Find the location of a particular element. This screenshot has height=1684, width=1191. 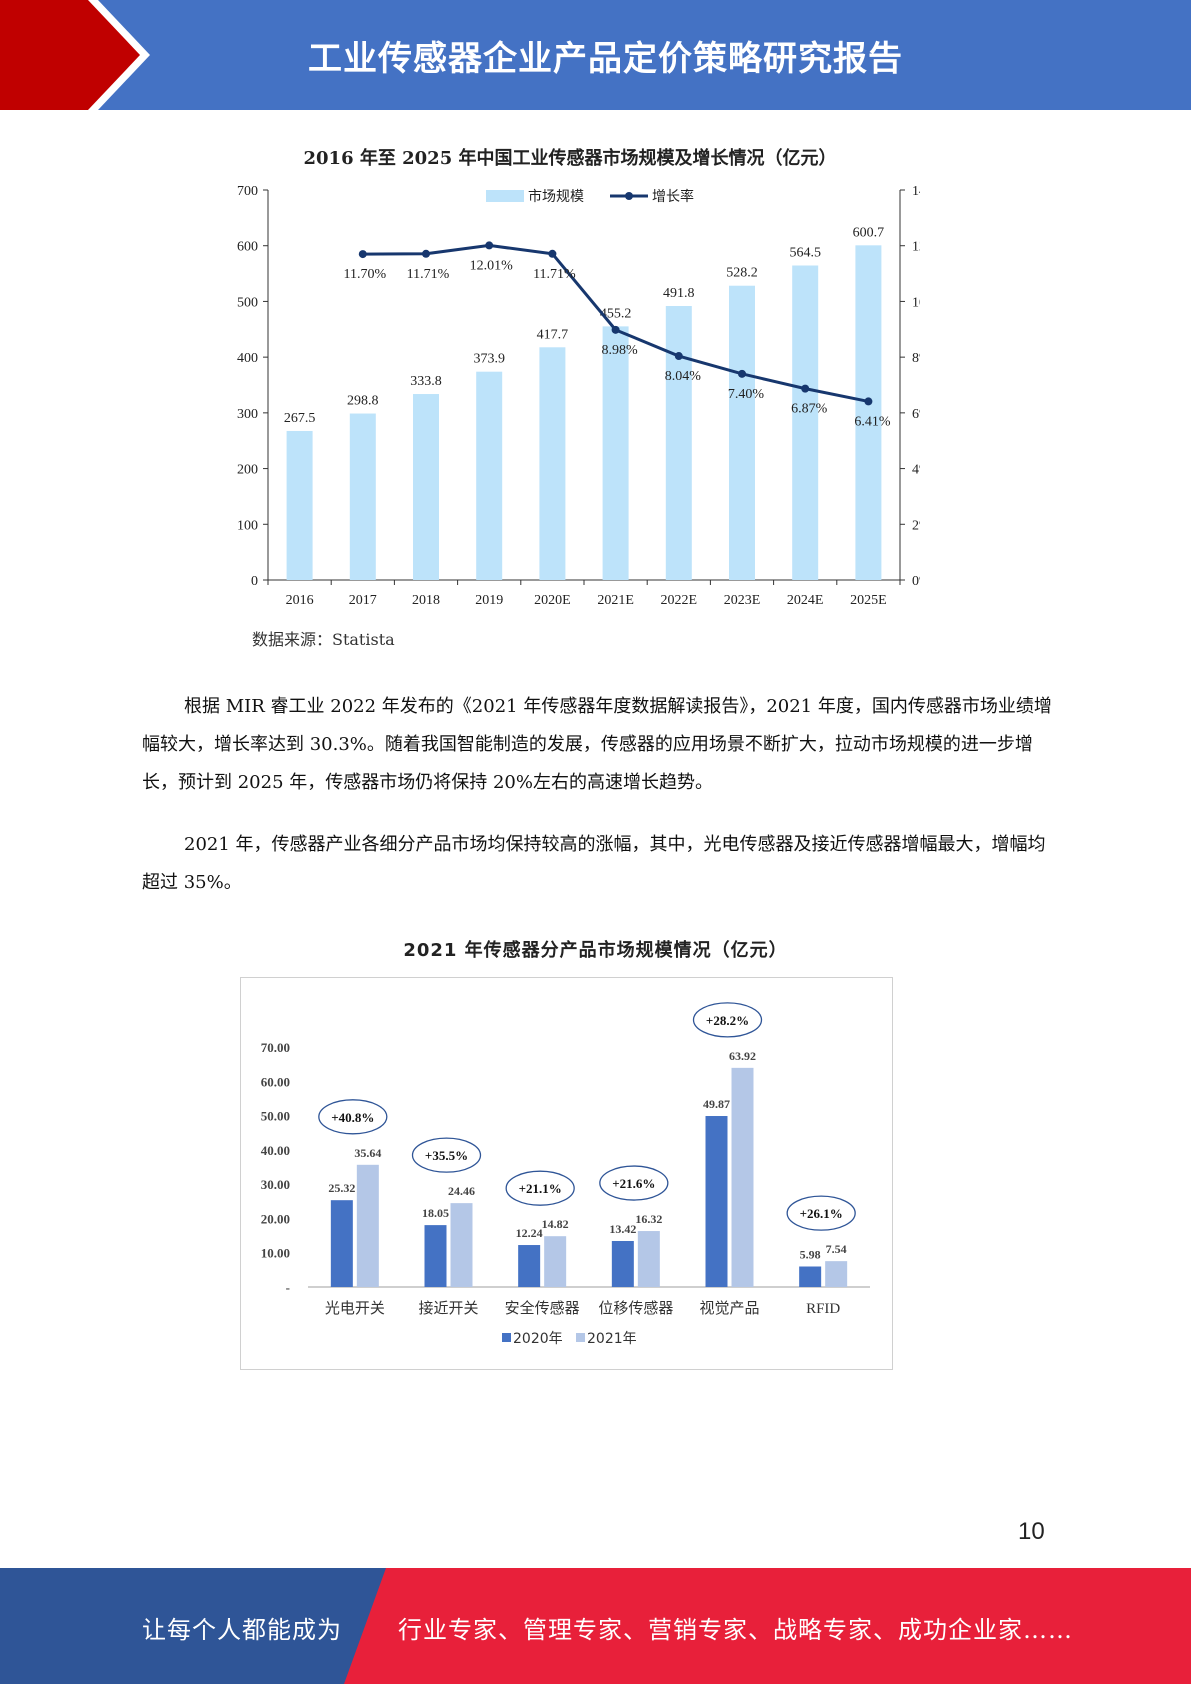

bar-data-label: 528.2 is located at coordinates (742, 273).